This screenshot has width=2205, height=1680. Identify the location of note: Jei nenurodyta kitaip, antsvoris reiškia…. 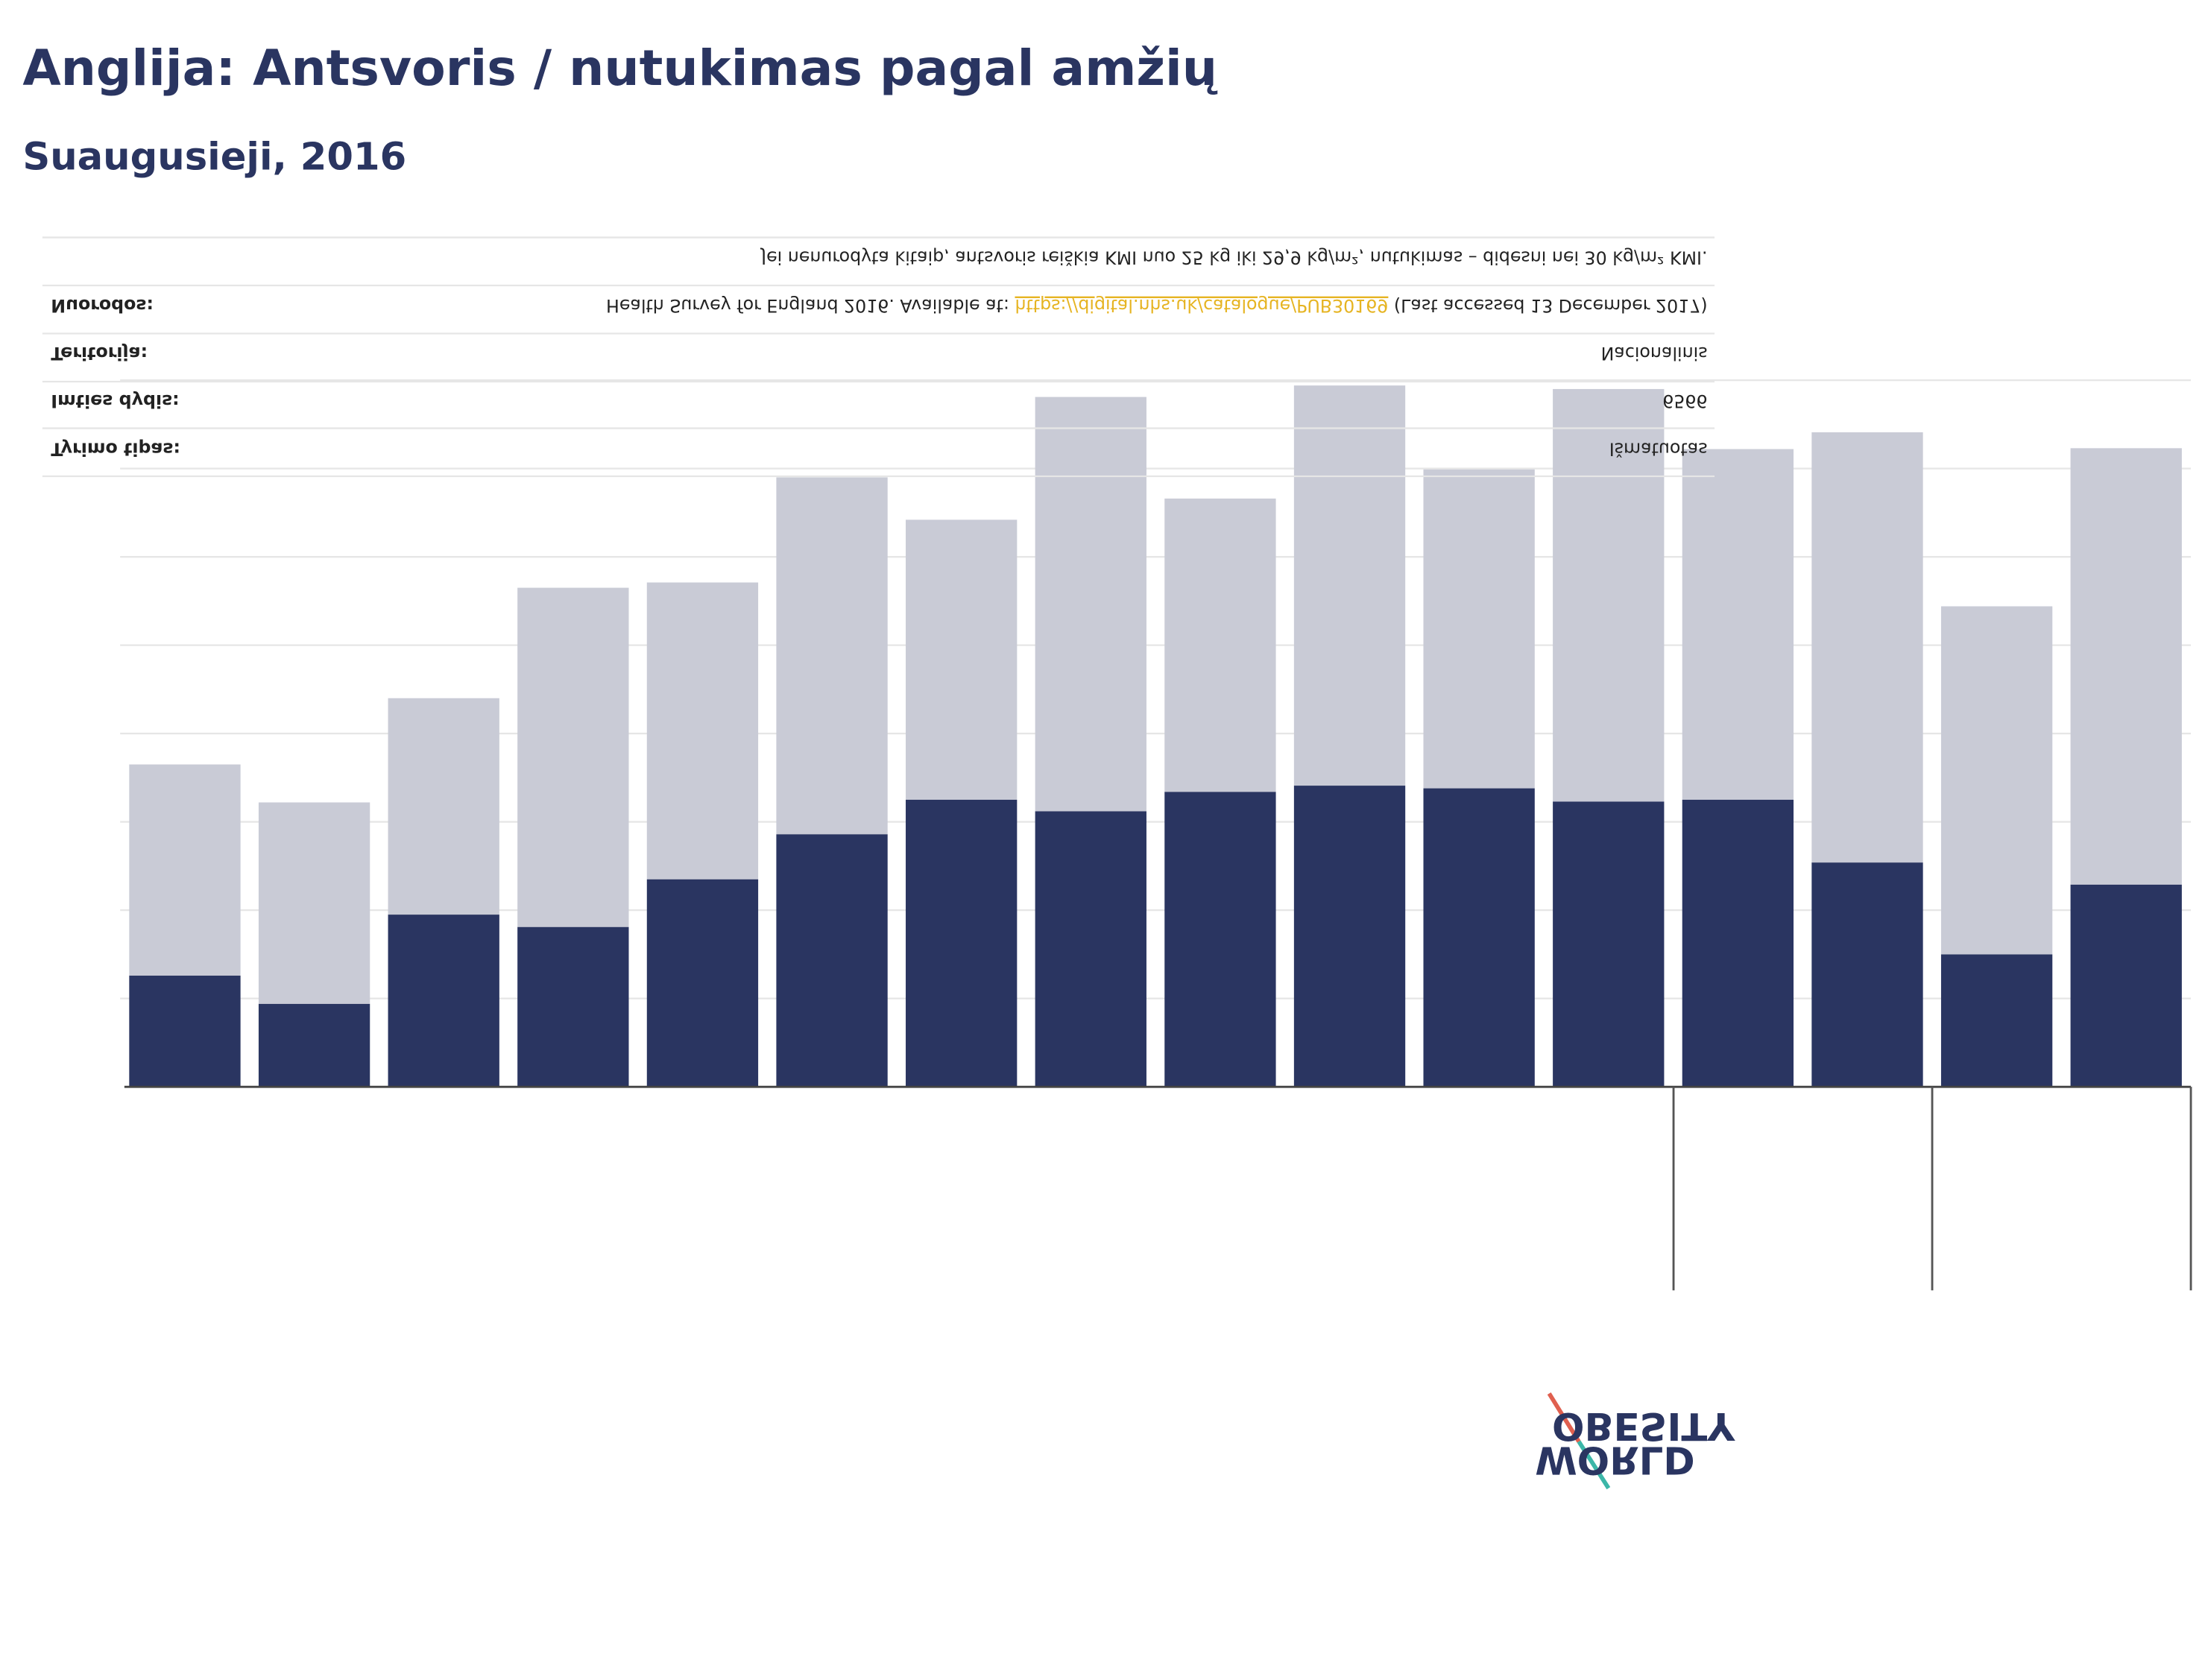
(1233, 257).